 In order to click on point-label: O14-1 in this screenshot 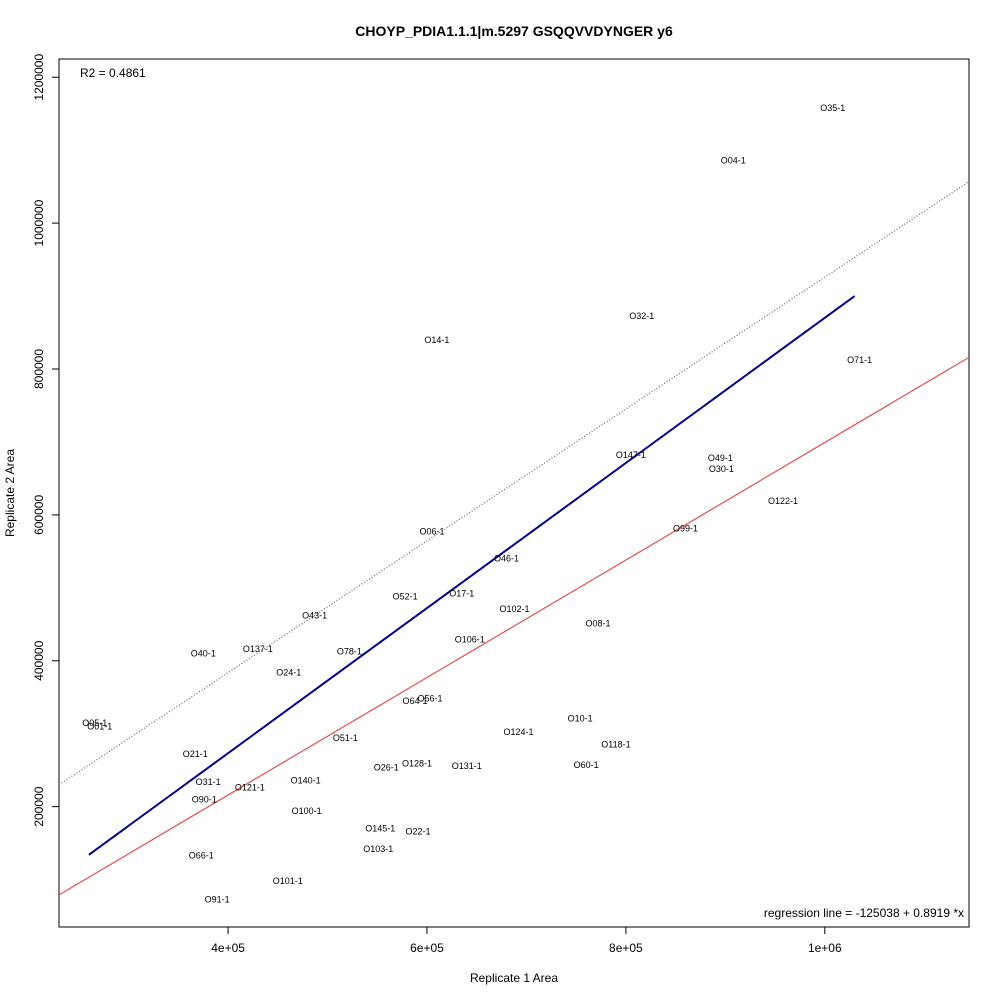, I will do `click(436, 340)`.